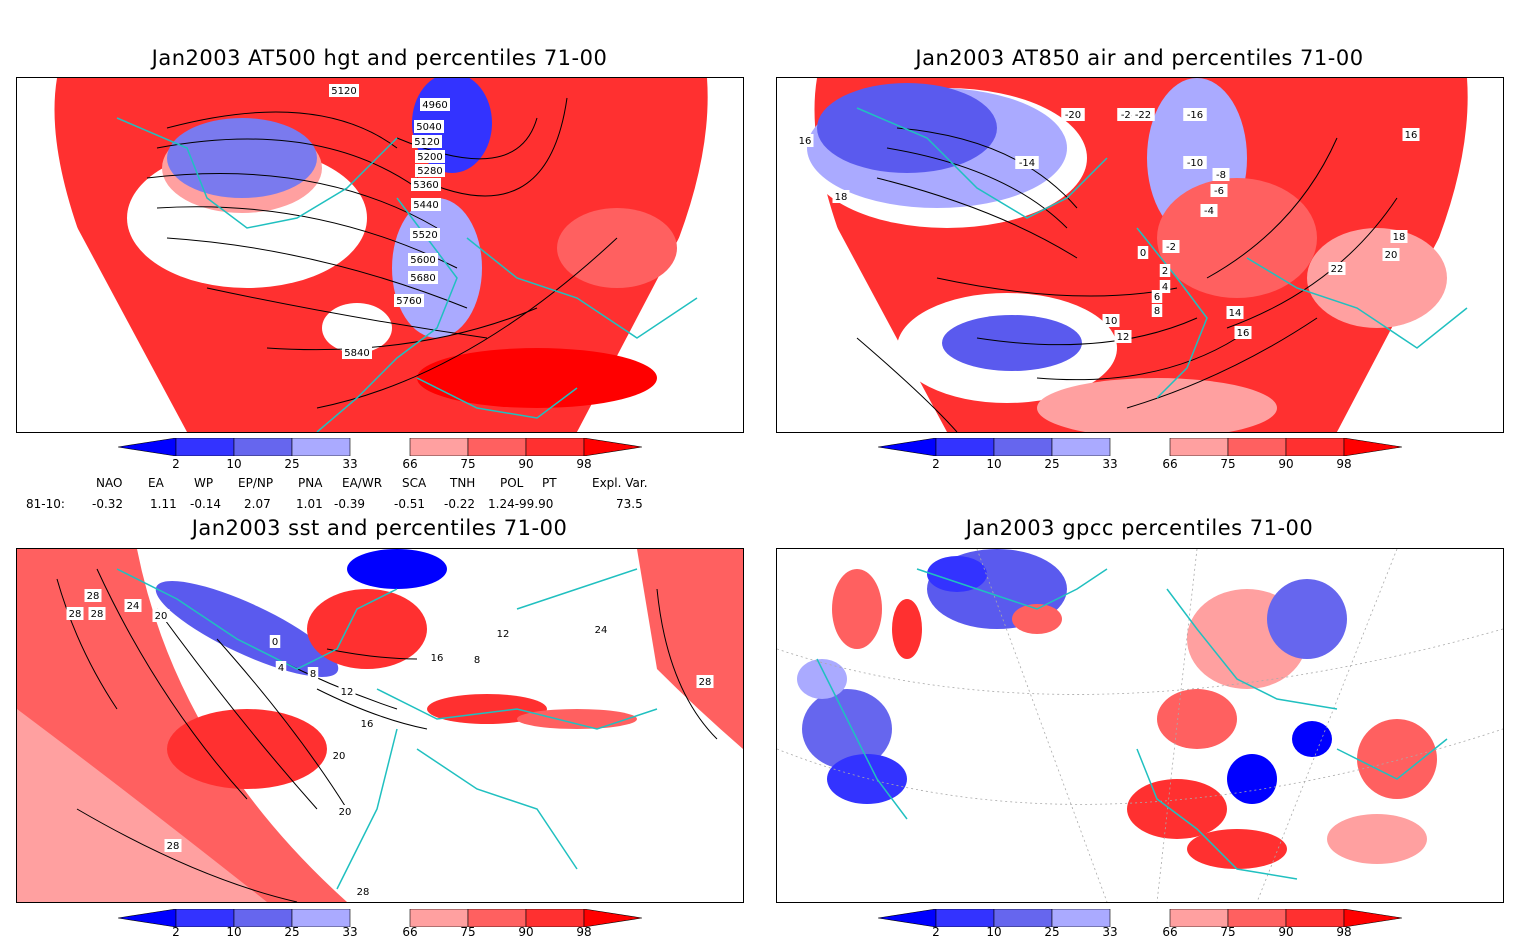 This screenshot has height=940, width=1520. I want to click on svg-text: -6, so click(1219, 191).